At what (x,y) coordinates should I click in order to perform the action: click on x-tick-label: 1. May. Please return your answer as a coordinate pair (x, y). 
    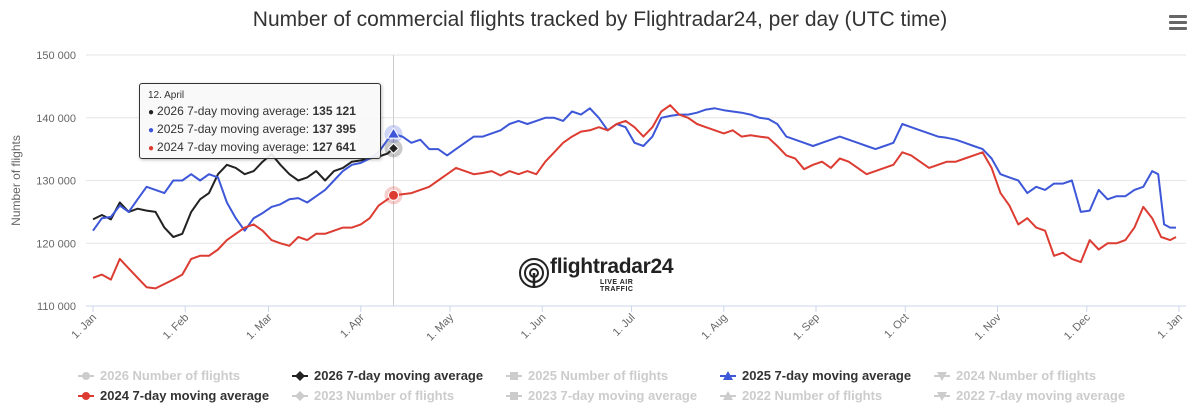
    Looking at the image, I should click on (440, 327).